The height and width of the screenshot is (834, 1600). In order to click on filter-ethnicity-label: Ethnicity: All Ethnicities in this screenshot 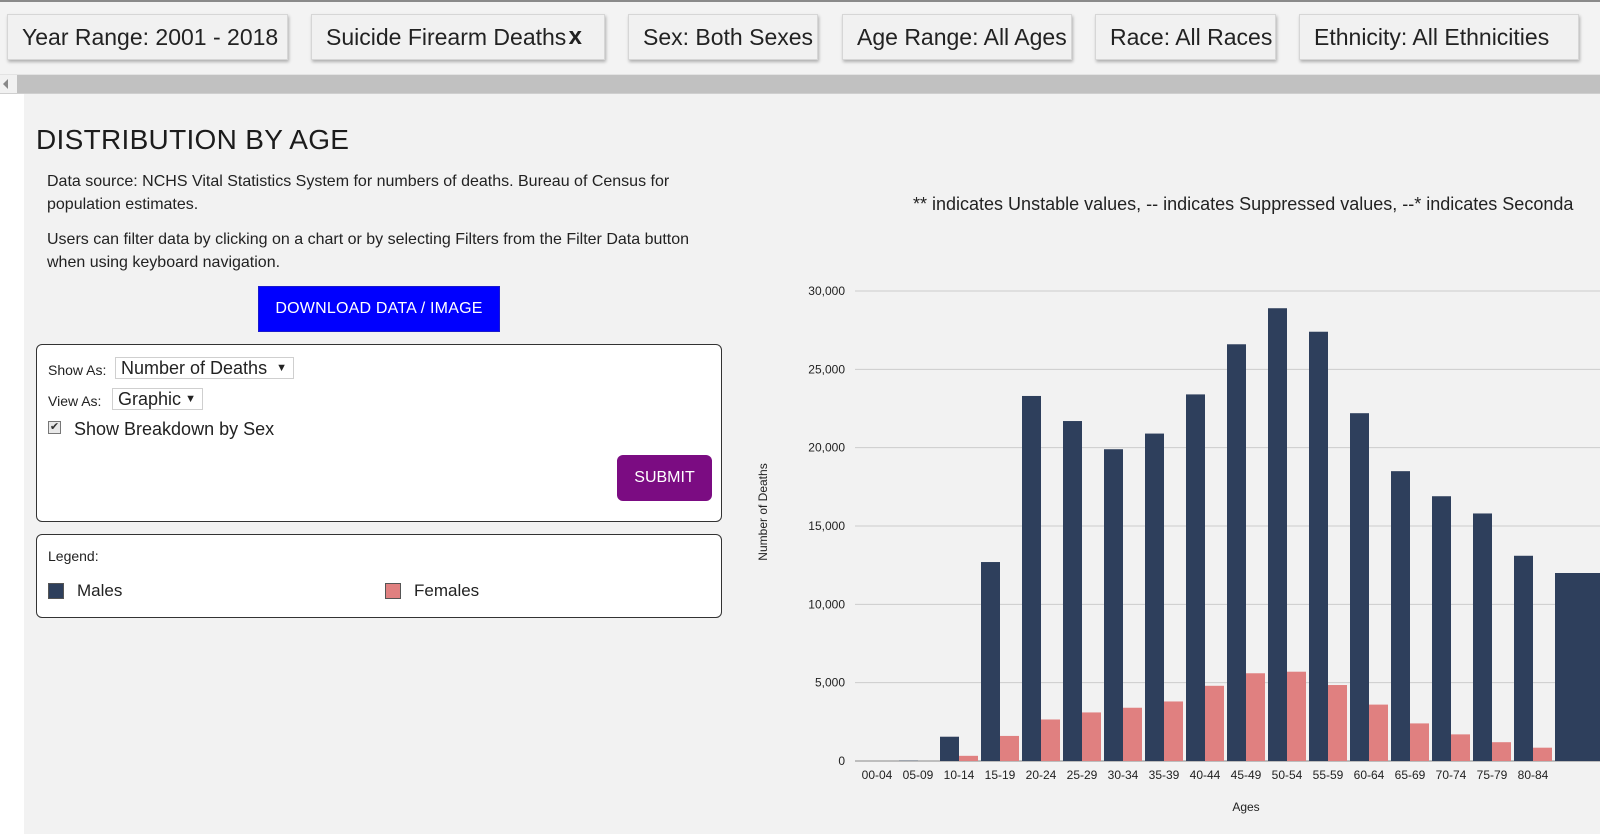, I will do `click(1432, 37)`.